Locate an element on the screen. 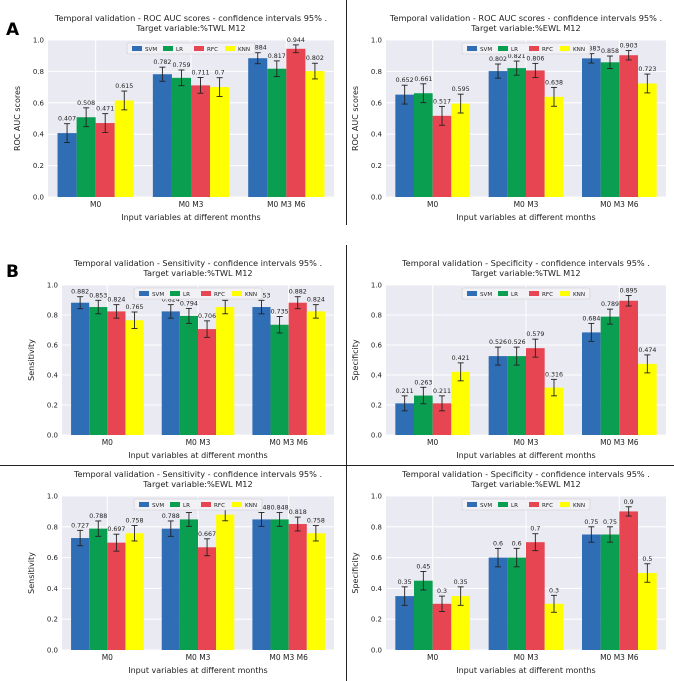 The width and height of the screenshot is (674, 681). data-label: 0.7 is located at coordinates (220, 73).